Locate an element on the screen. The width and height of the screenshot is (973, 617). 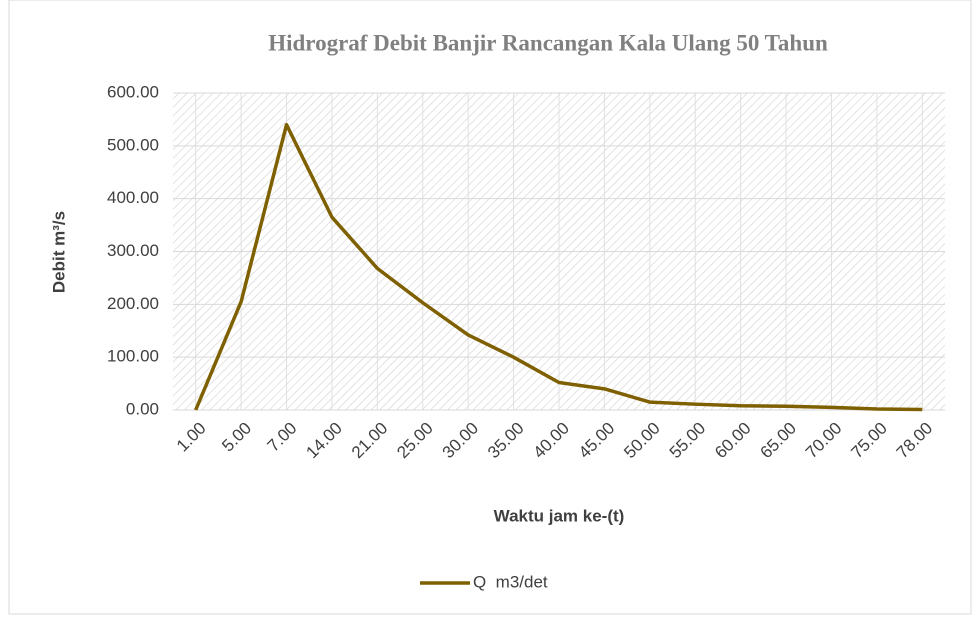
y-axis-title: Debit m³/s is located at coordinates (58, 252).